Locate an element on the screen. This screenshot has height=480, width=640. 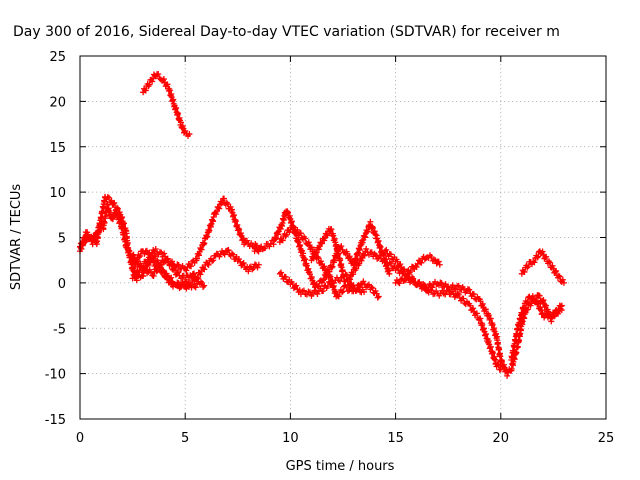
y-tick-label: 5 is located at coordinates (62, 239).